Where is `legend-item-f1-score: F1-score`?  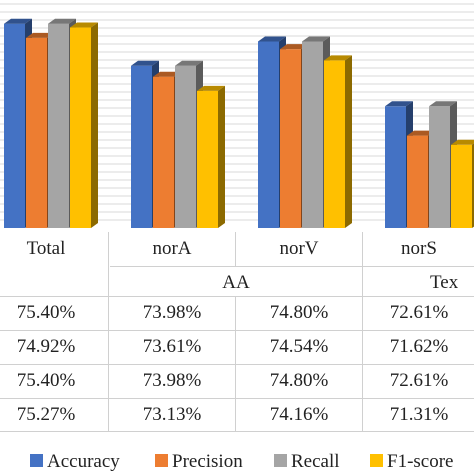
legend-item-f1-score: F1-score is located at coordinates (411, 462).